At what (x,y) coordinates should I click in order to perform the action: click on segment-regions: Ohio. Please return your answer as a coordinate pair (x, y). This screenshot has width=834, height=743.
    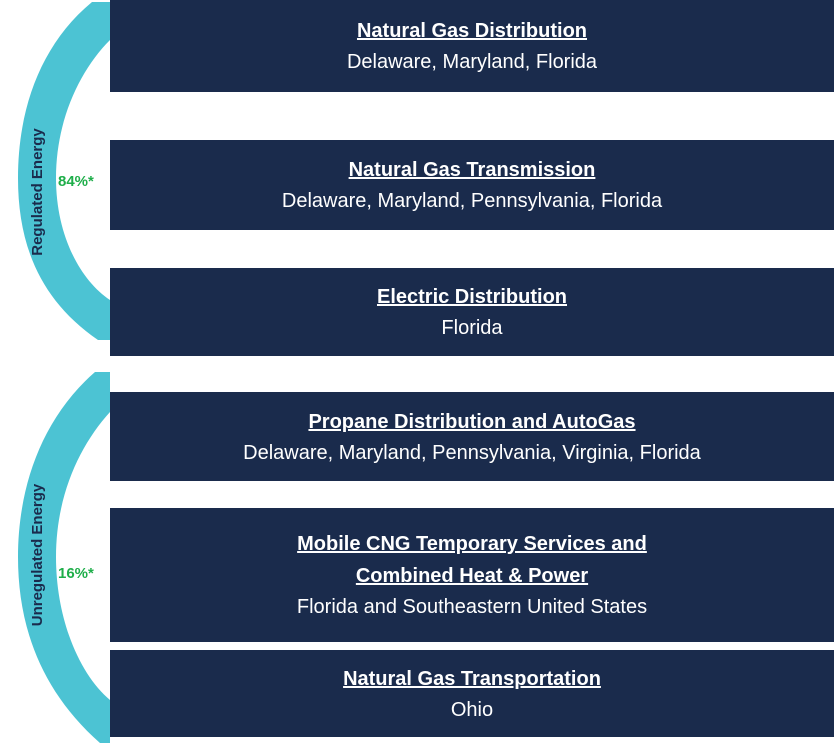
    Looking at the image, I should click on (472, 709).